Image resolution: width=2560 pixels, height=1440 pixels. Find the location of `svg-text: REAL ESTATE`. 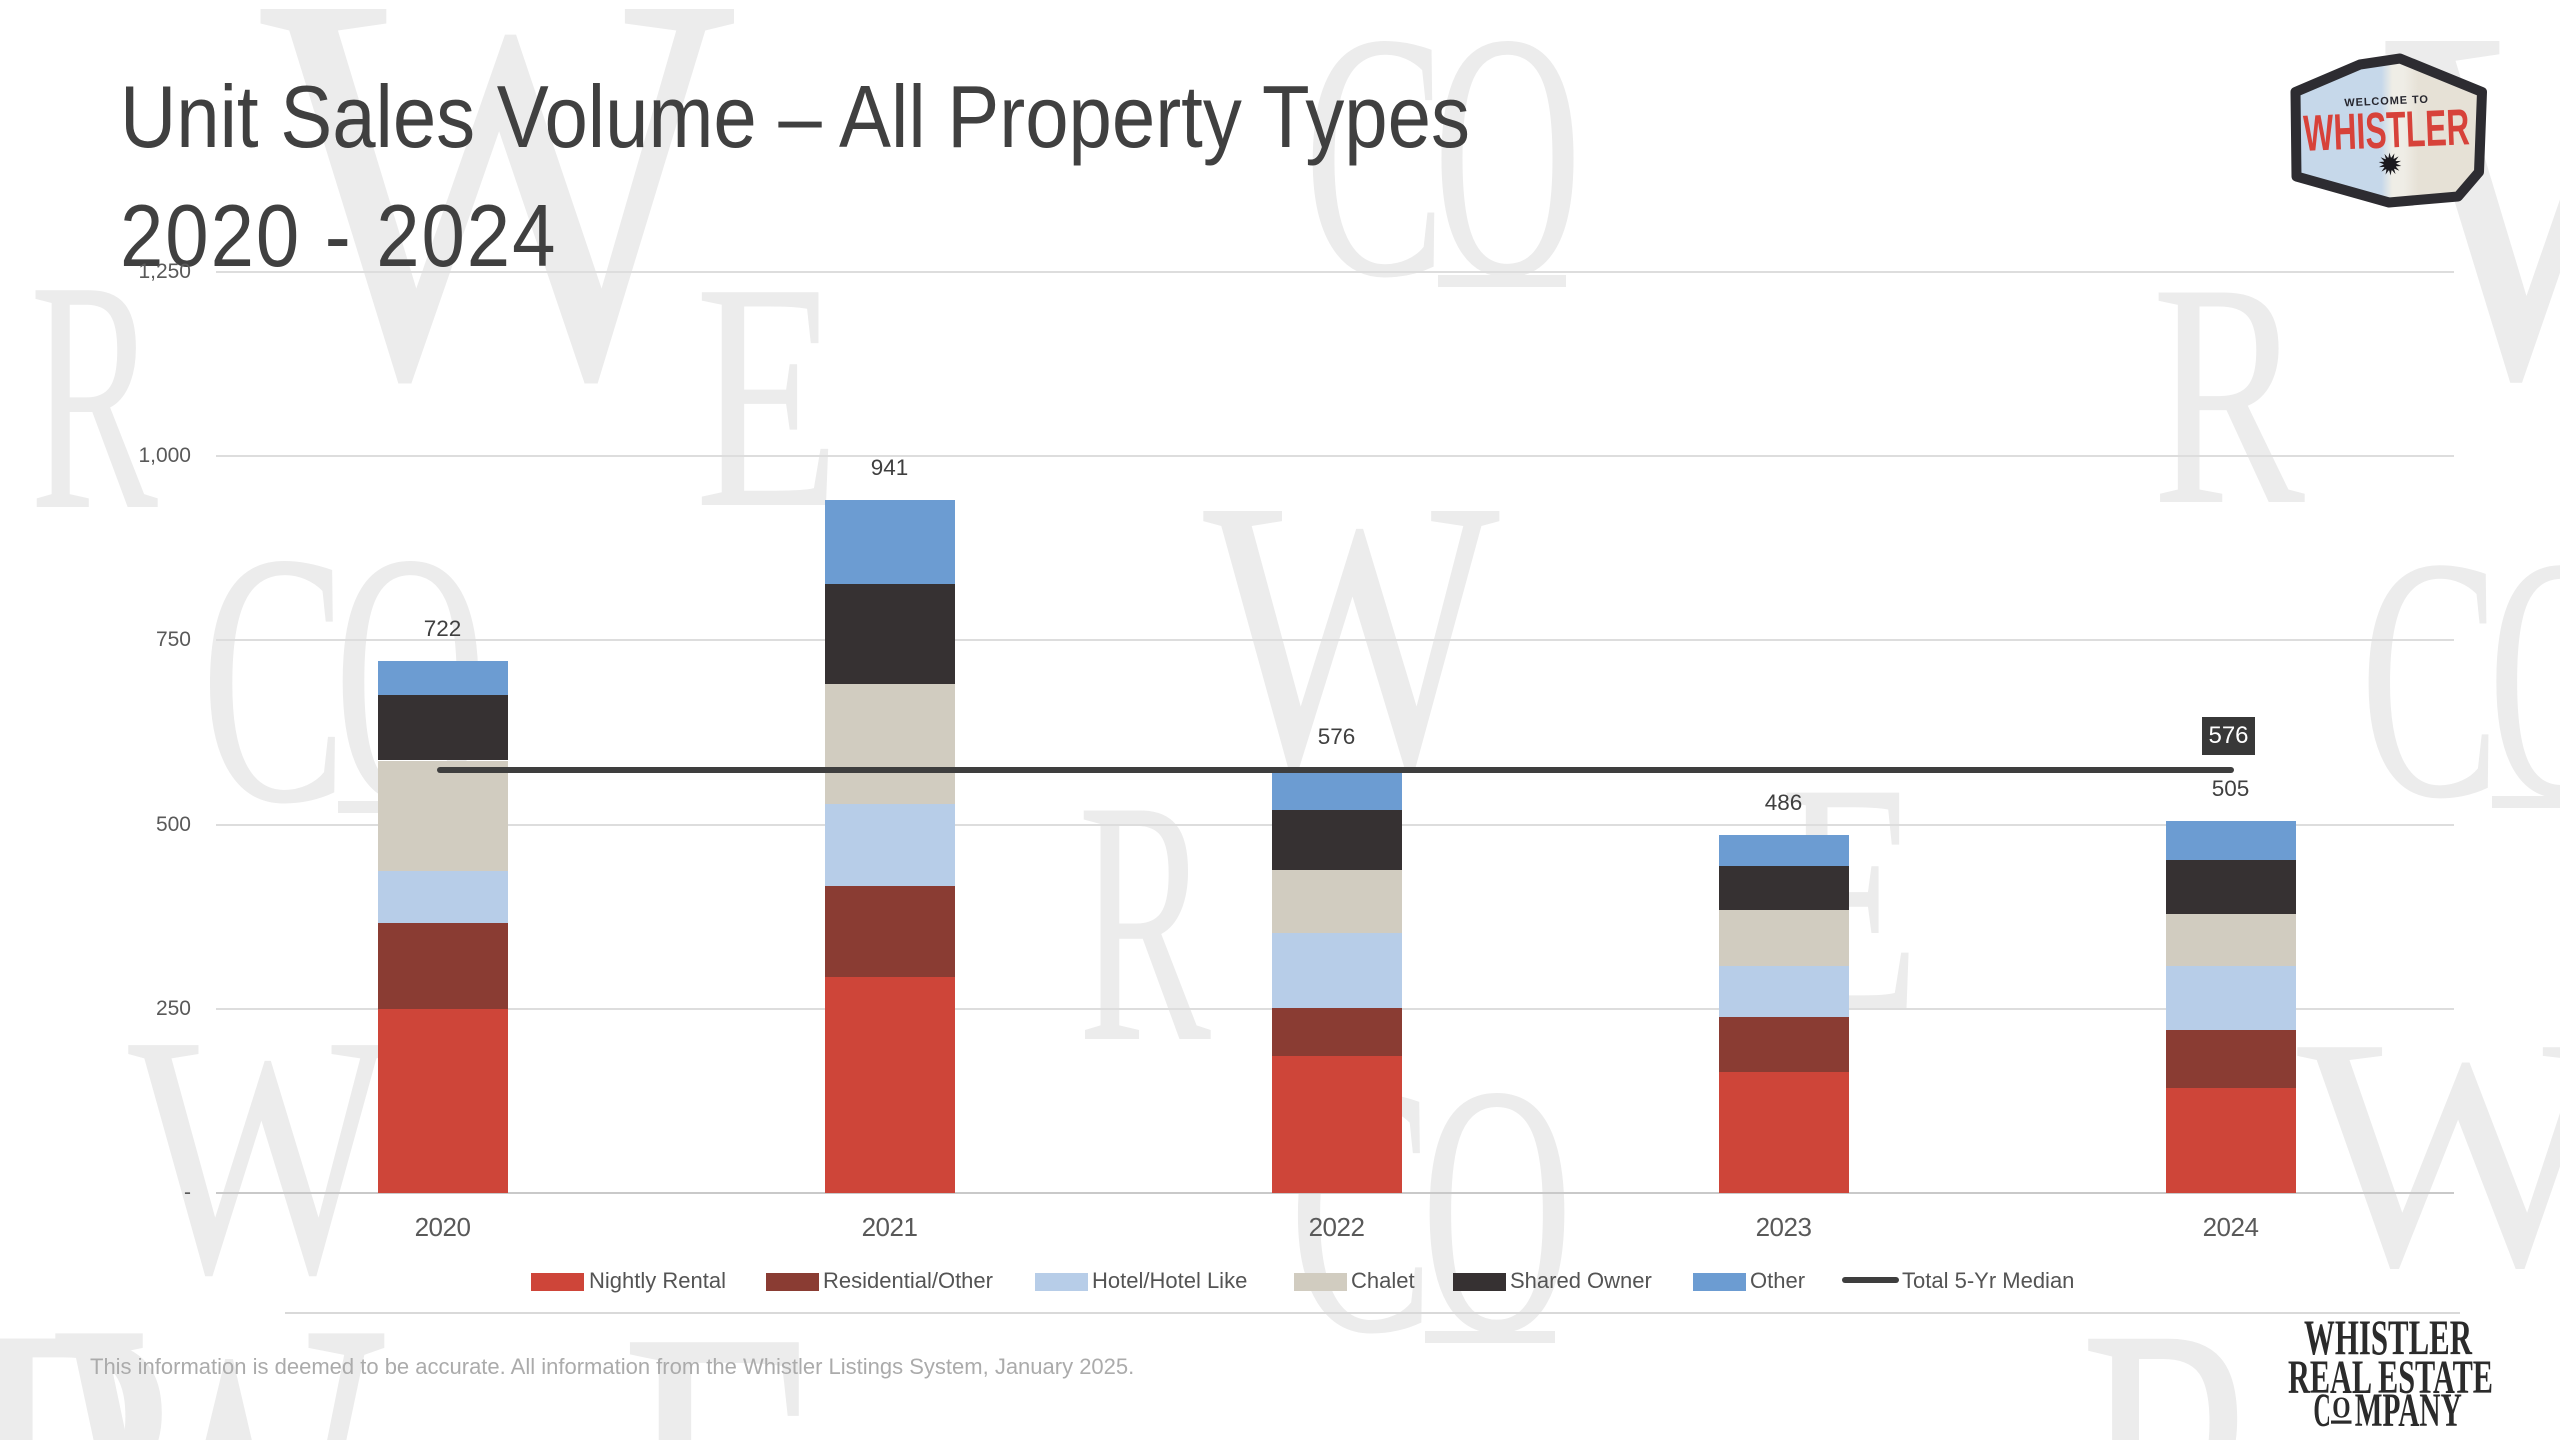

svg-text: REAL ESTATE is located at coordinates (2390, 1377).